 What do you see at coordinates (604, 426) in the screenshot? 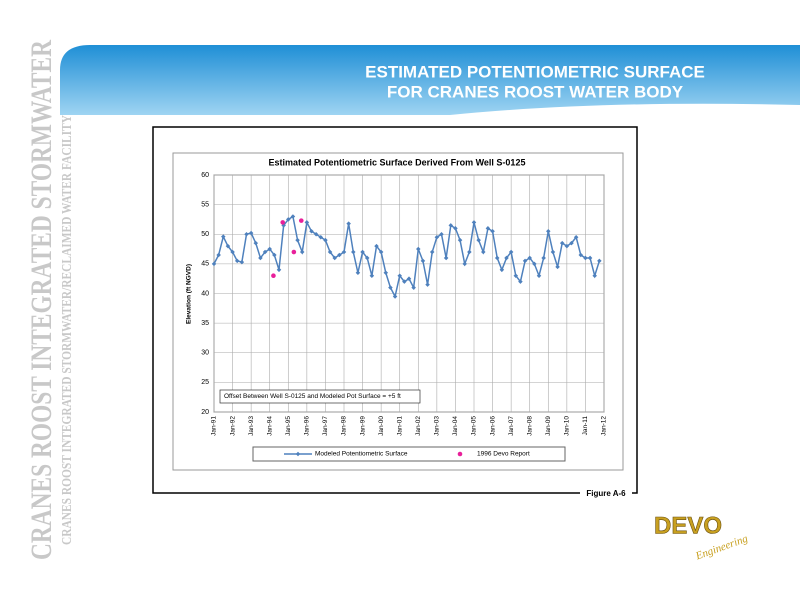
I see `x-tick-label: Jan-12` at bounding box center [604, 426].